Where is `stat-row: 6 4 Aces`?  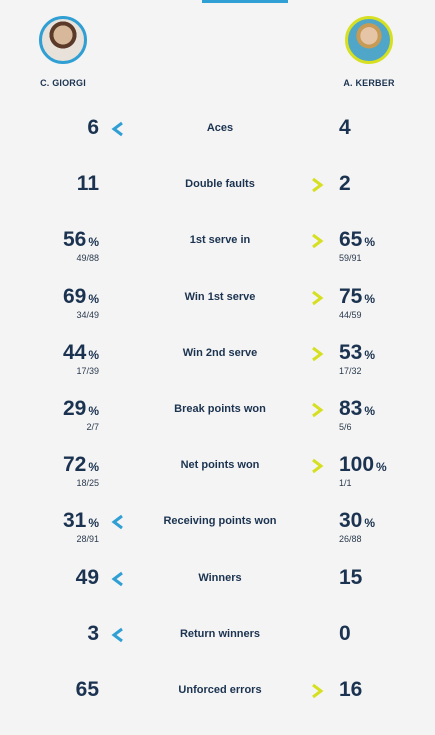 stat-row: 6 4 Aces is located at coordinates (217, 145).